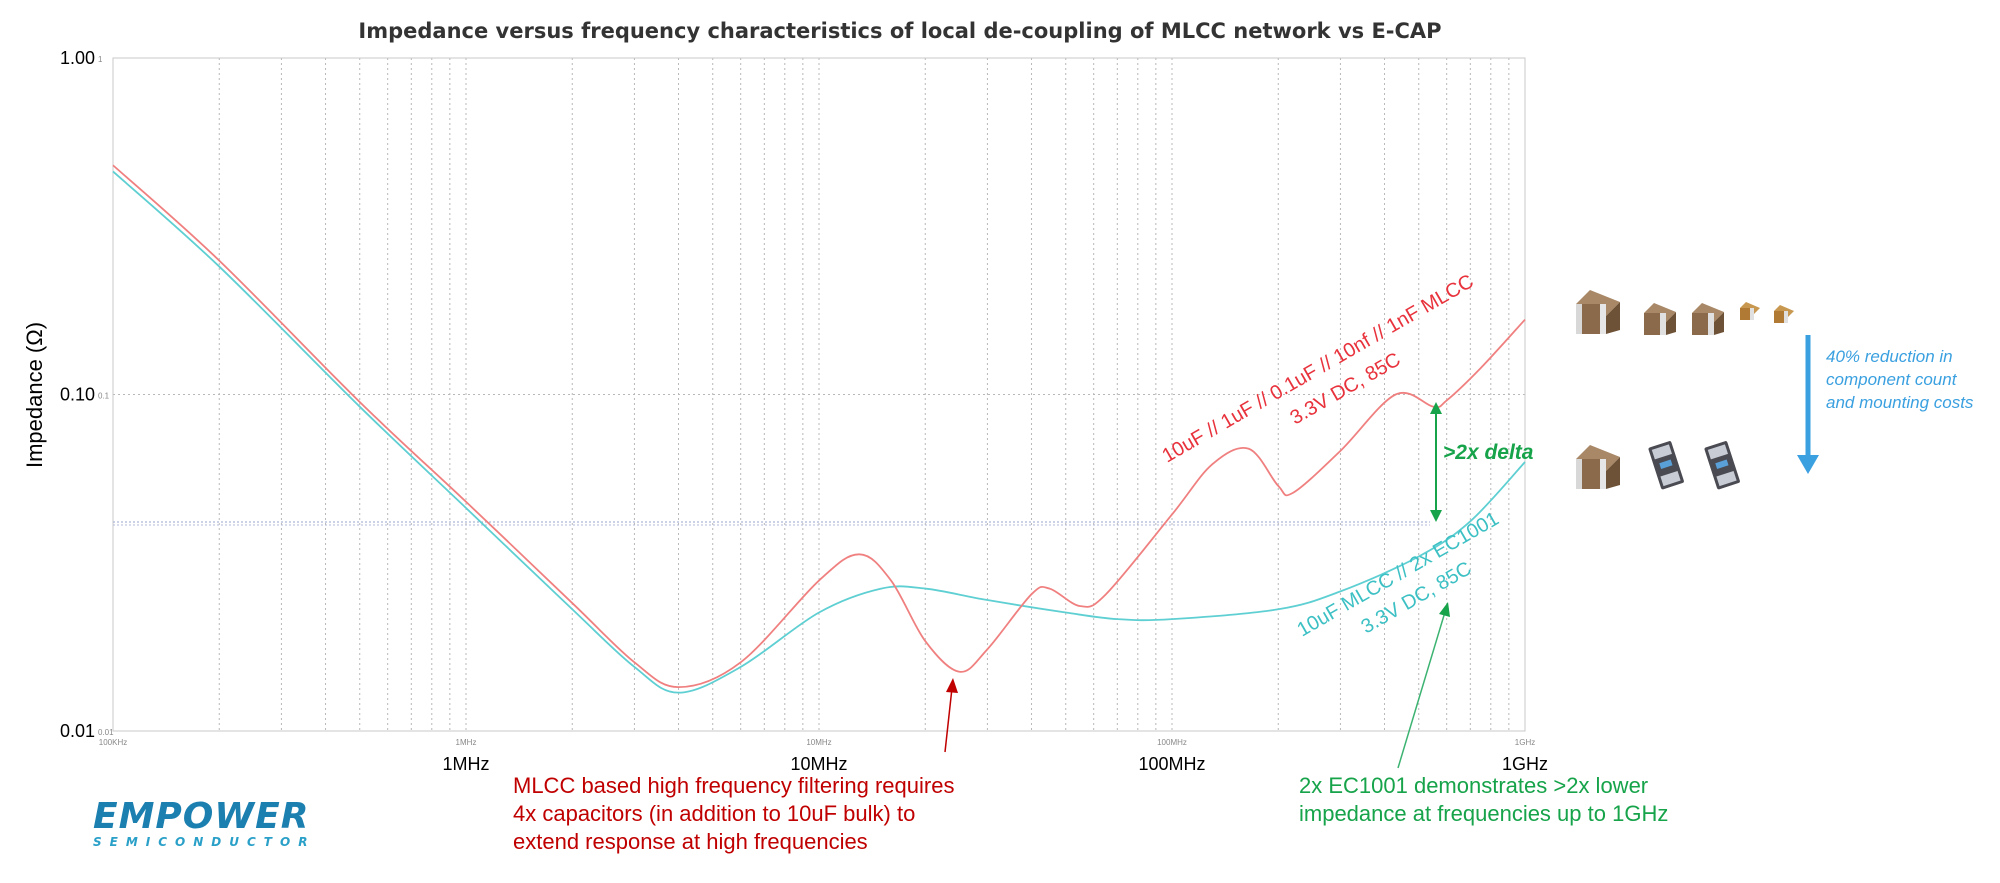 Image resolution: width=2000 pixels, height=883 pixels. Describe the element at coordinates (818, 742) in the screenshot. I see `x-tick-small-label: 10MHz` at that location.